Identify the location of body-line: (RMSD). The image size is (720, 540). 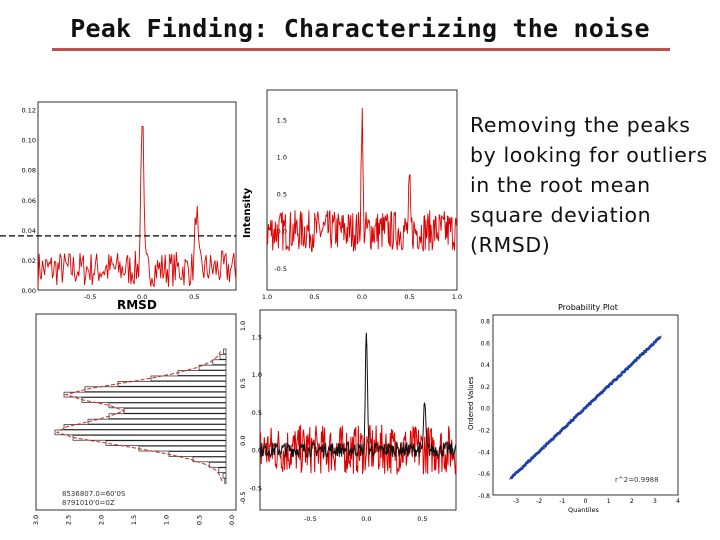
(510, 245).